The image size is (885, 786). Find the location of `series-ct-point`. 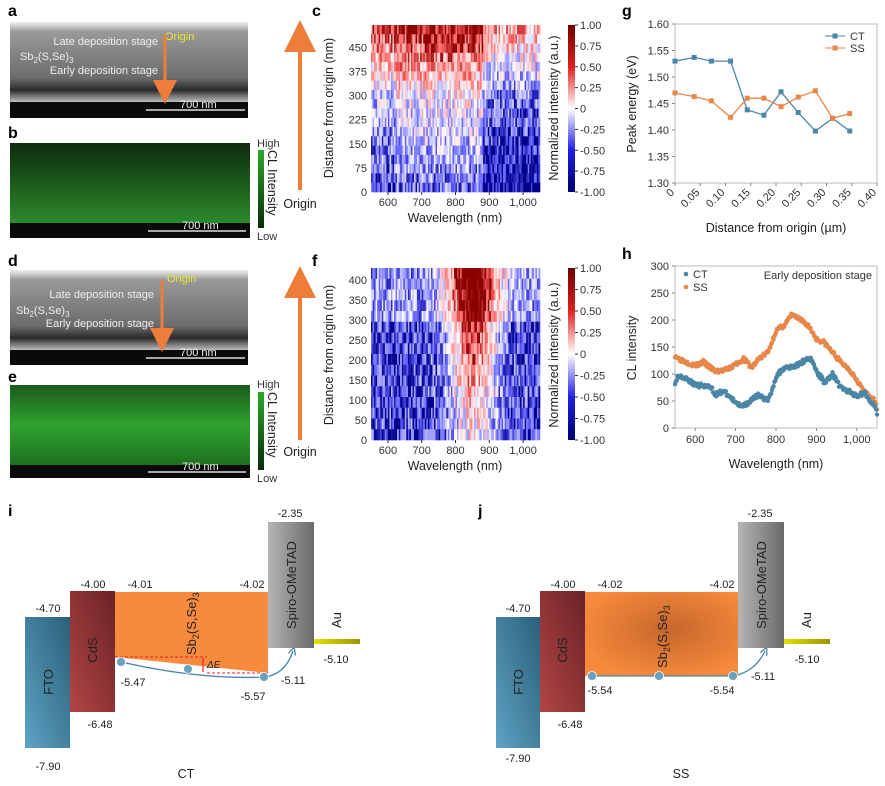

series-ct-point is located at coordinates (712, 387).